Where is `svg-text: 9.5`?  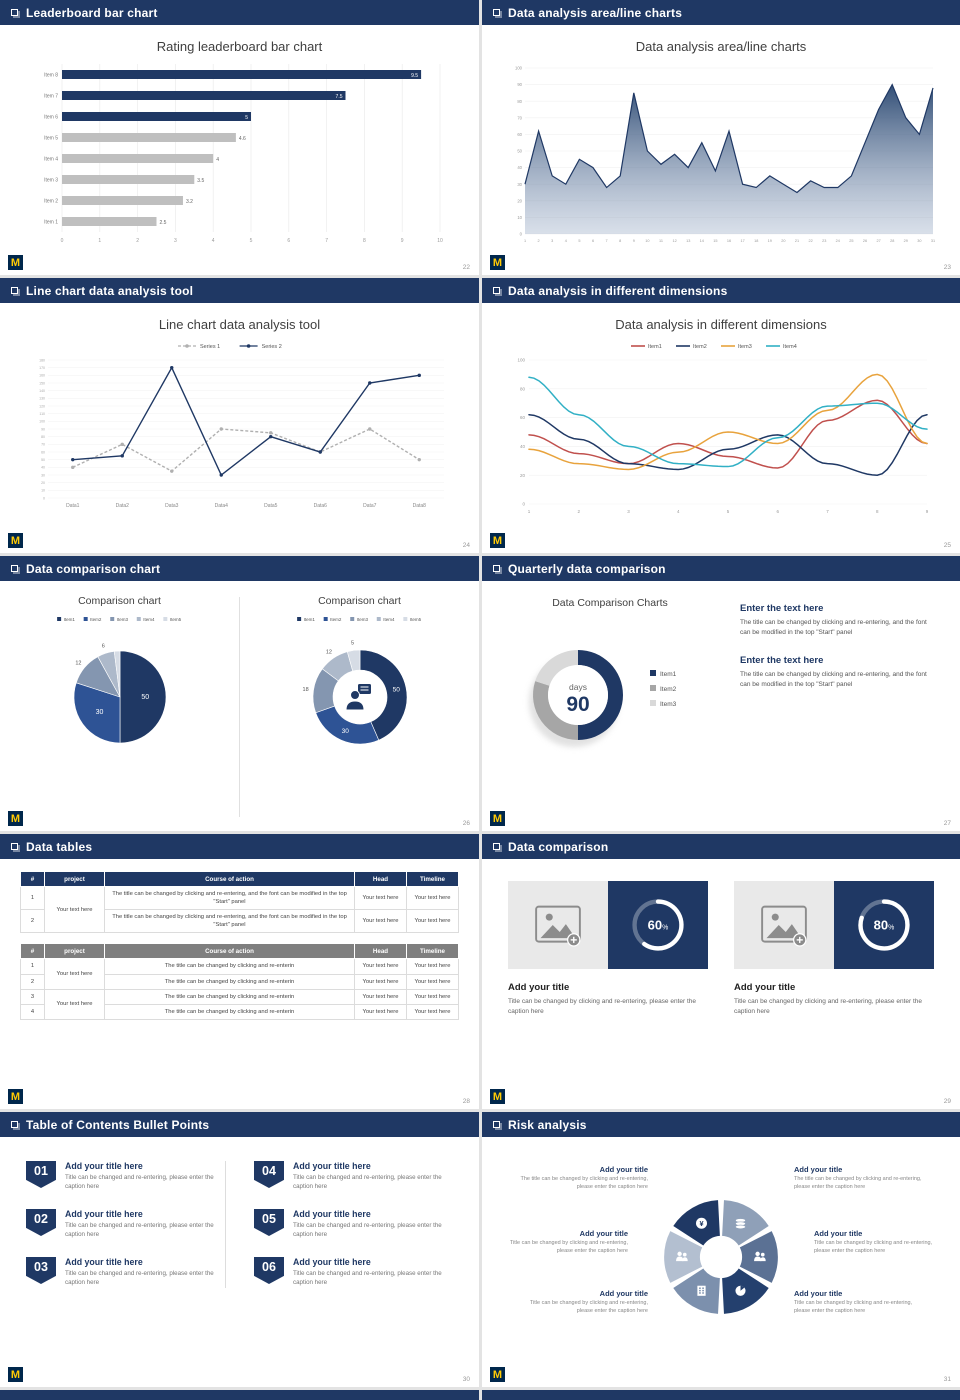 svg-text: 9.5 is located at coordinates (414, 76).